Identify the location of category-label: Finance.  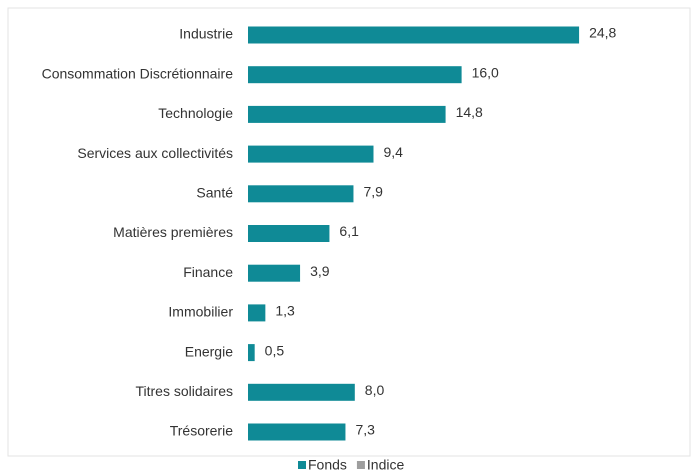
(208, 272).